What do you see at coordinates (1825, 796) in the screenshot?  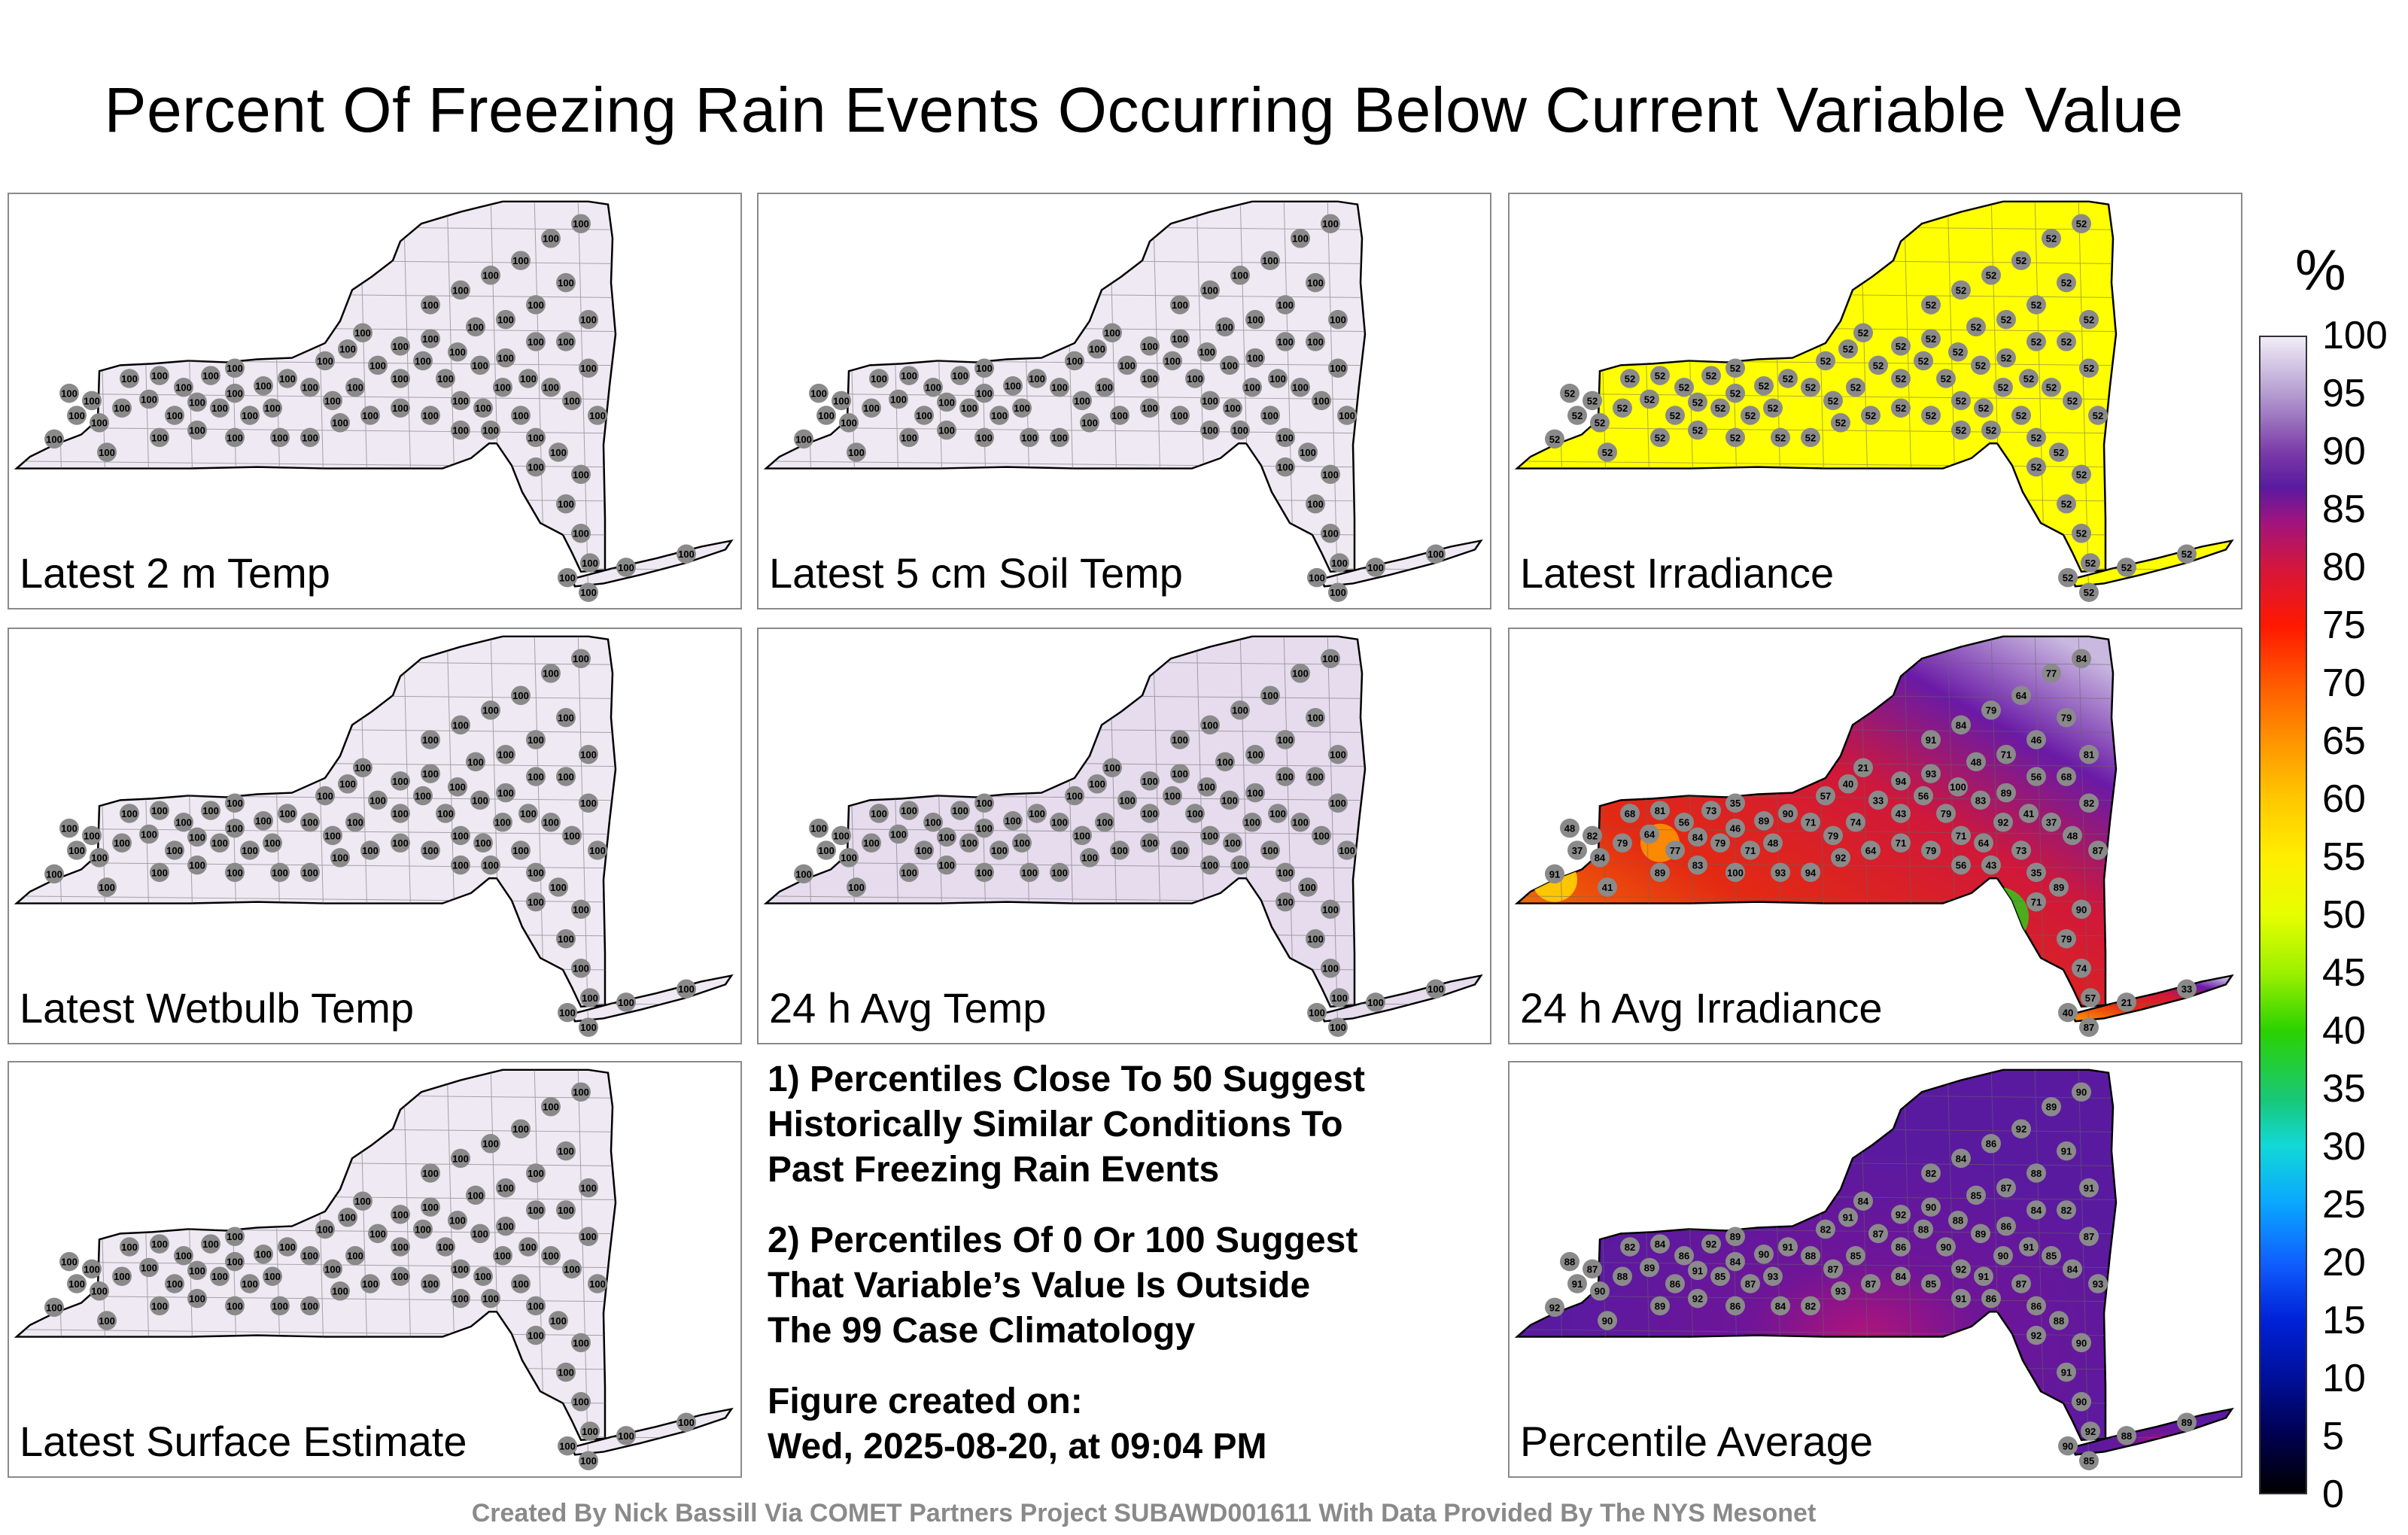 I see `station-marker: 57` at bounding box center [1825, 796].